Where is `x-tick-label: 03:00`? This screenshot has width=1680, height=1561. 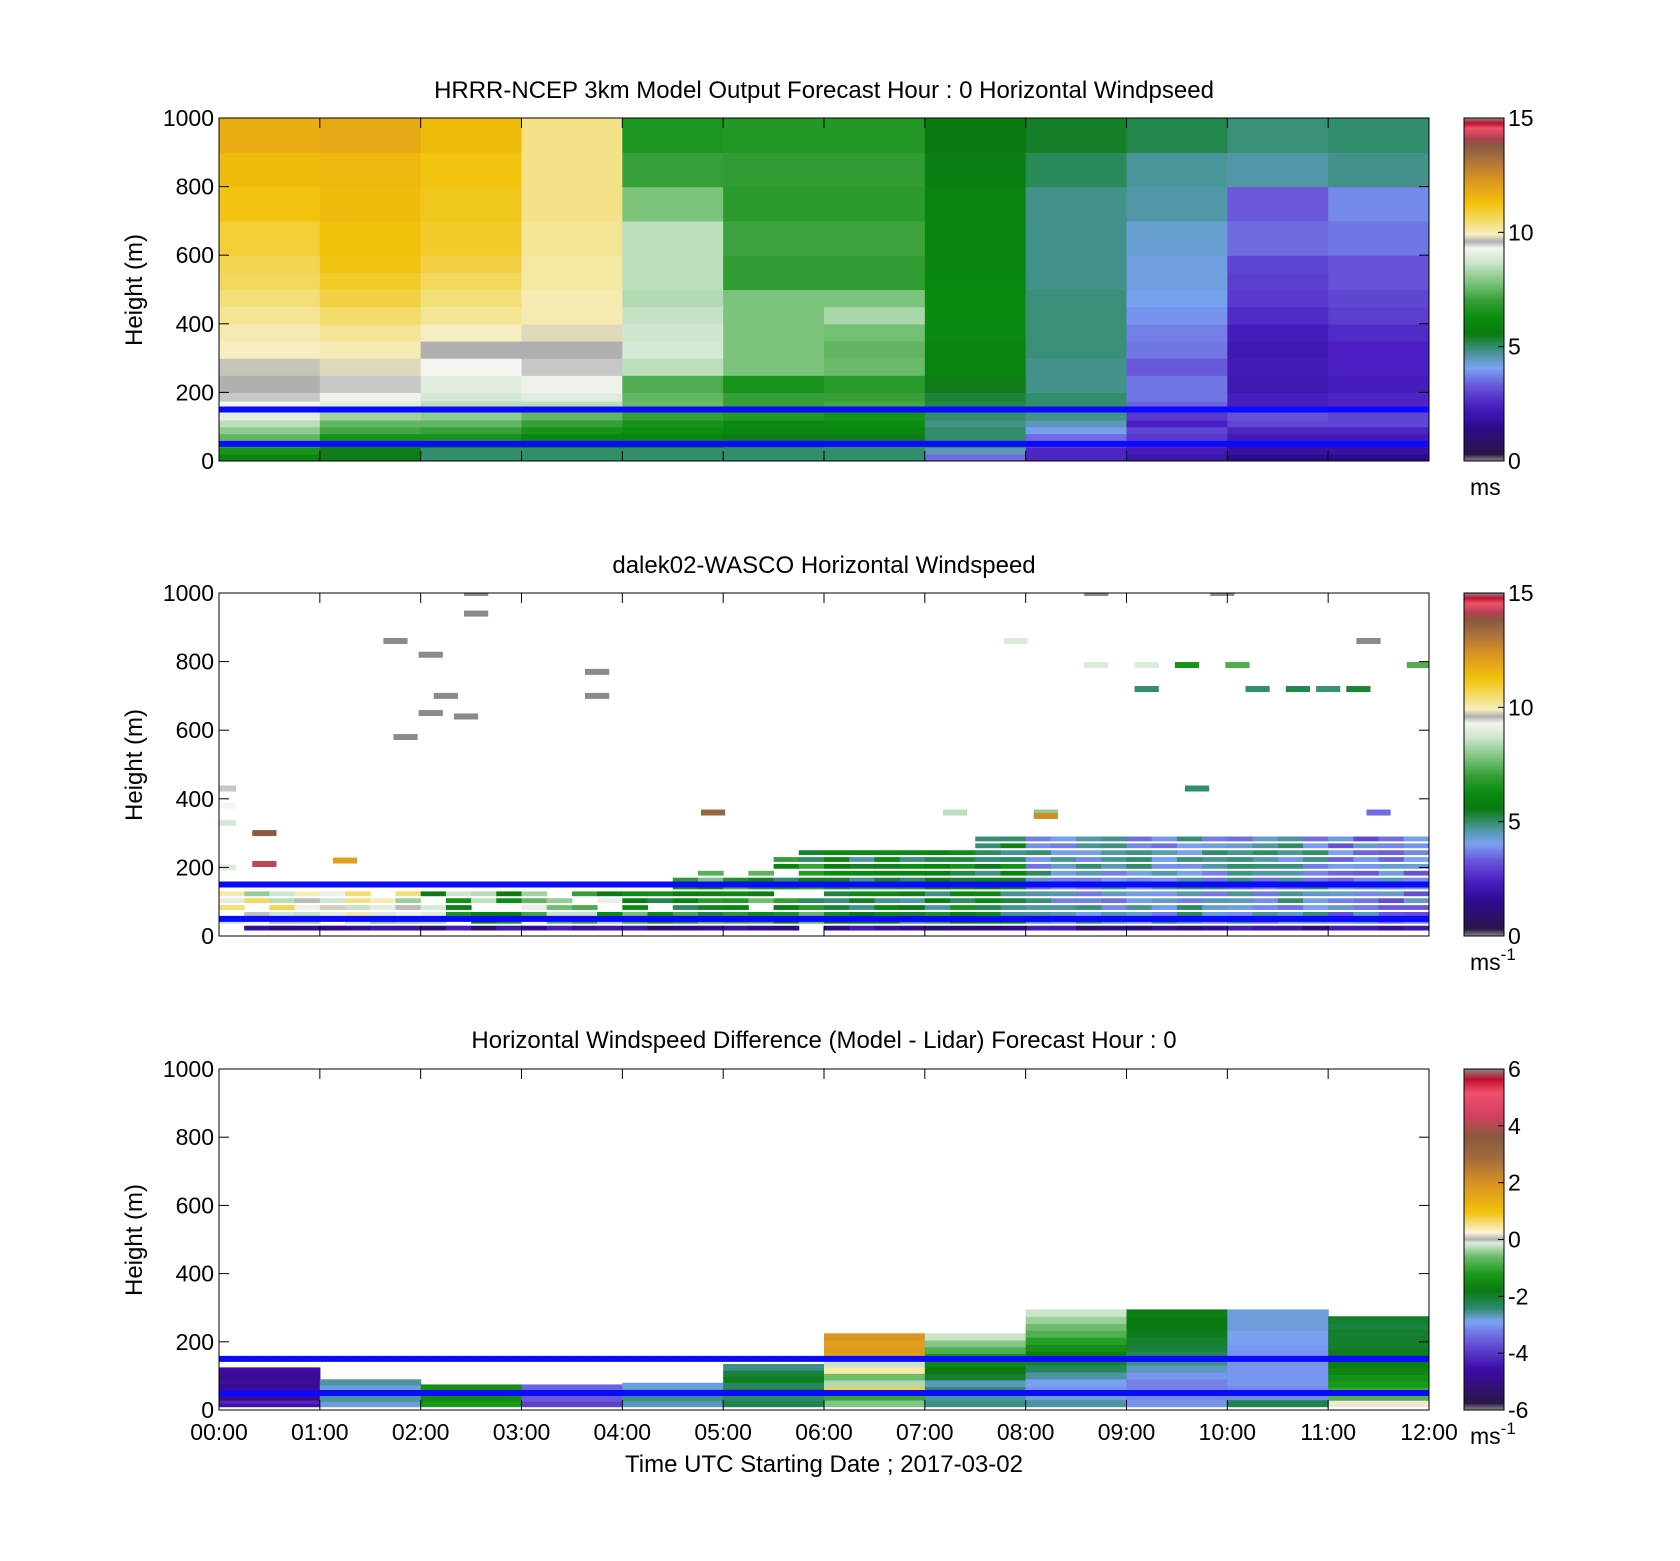 x-tick-label: 03:00 is located at coordinates (522, 1432).